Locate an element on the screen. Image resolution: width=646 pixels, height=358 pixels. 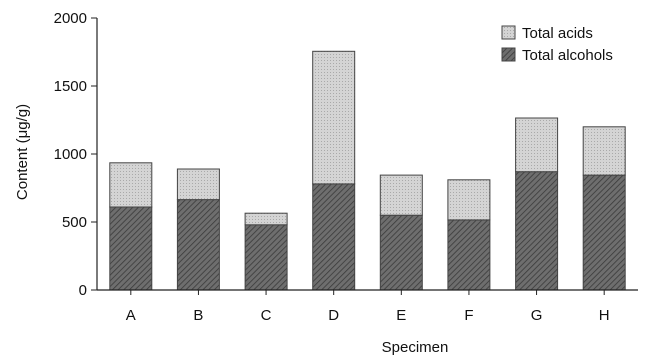
x-tick-label: B is located at coordinates (198, 315).